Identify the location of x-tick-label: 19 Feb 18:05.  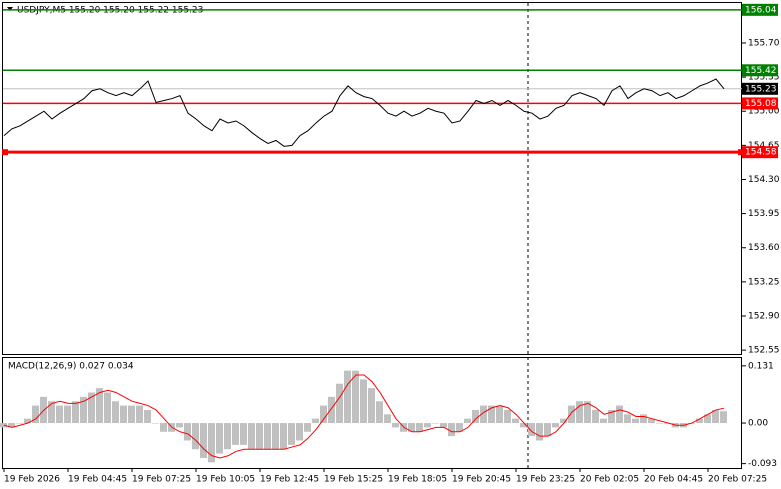
(417, 480).